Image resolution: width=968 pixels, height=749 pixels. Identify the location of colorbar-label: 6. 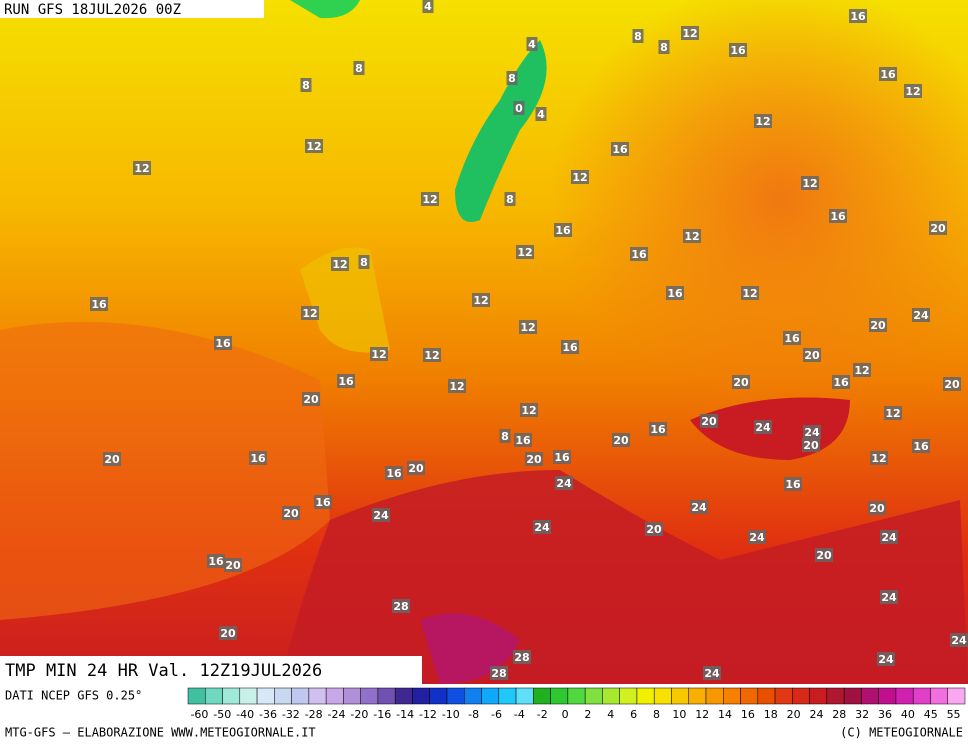
(633, 714).